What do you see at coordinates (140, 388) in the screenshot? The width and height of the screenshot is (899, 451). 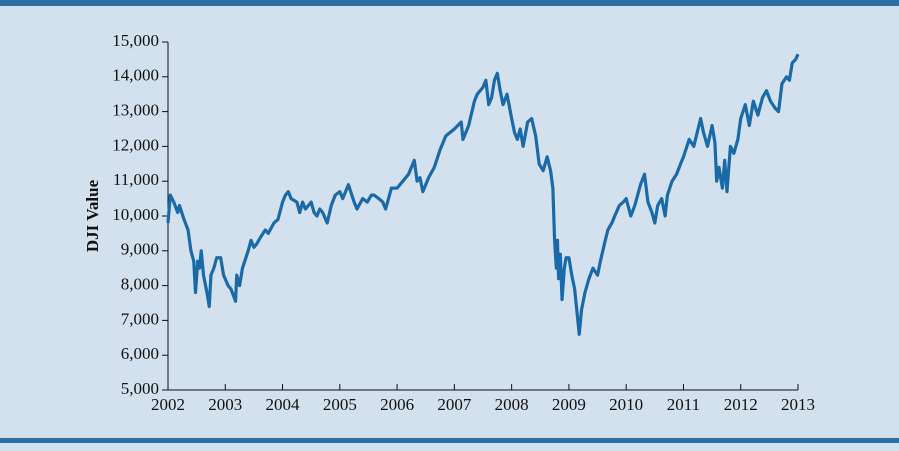 I see `y-tick-label: 5,000` at bounding box center [140, 388].